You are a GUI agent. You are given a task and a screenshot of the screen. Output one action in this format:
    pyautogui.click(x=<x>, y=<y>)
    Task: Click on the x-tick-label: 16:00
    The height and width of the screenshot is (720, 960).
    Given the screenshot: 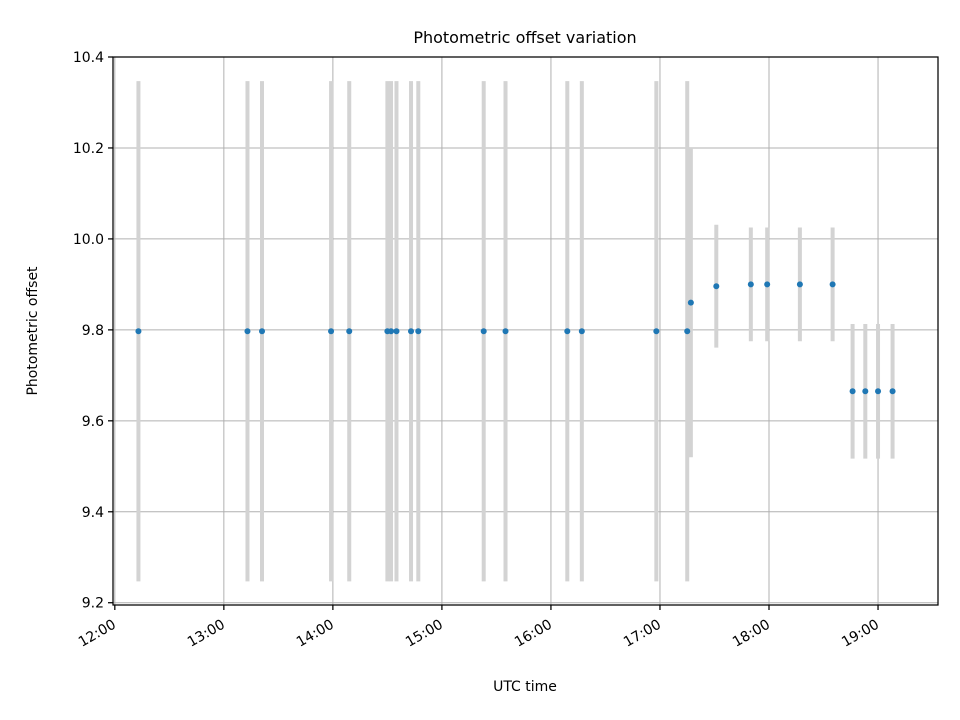 What is the action you would take?
    pyautogui.click(x=533, y=634)
    